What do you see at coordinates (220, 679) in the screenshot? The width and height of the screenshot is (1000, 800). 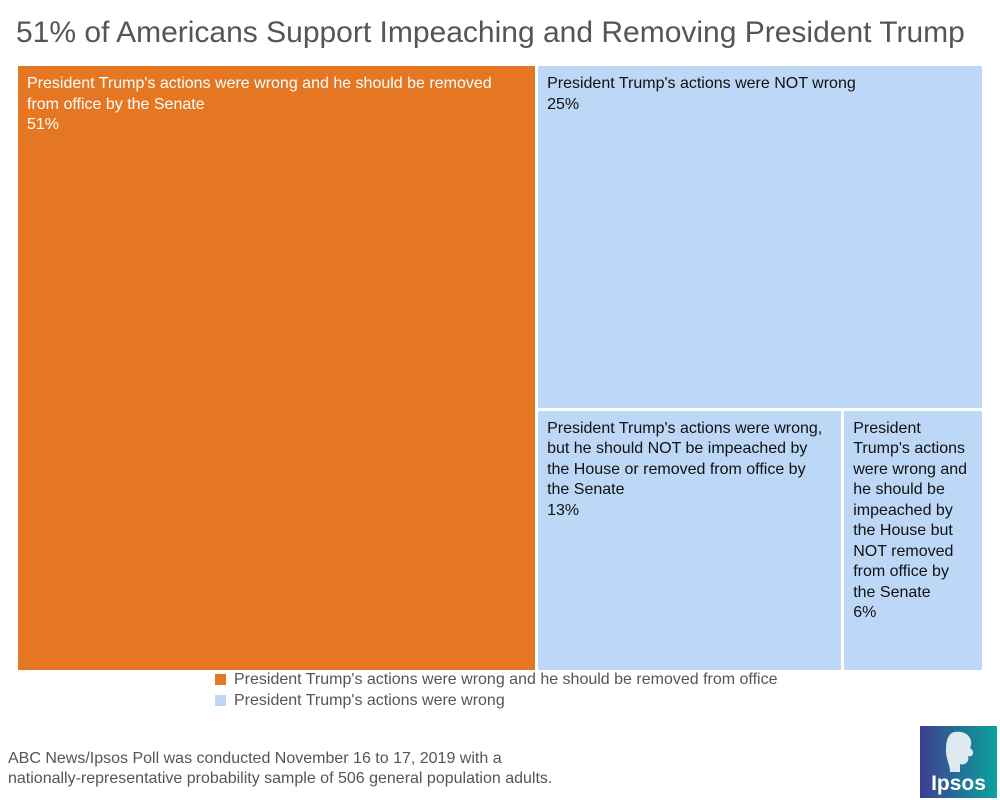 I see `legend-swatch-removed` at bounding box center [220, 679].